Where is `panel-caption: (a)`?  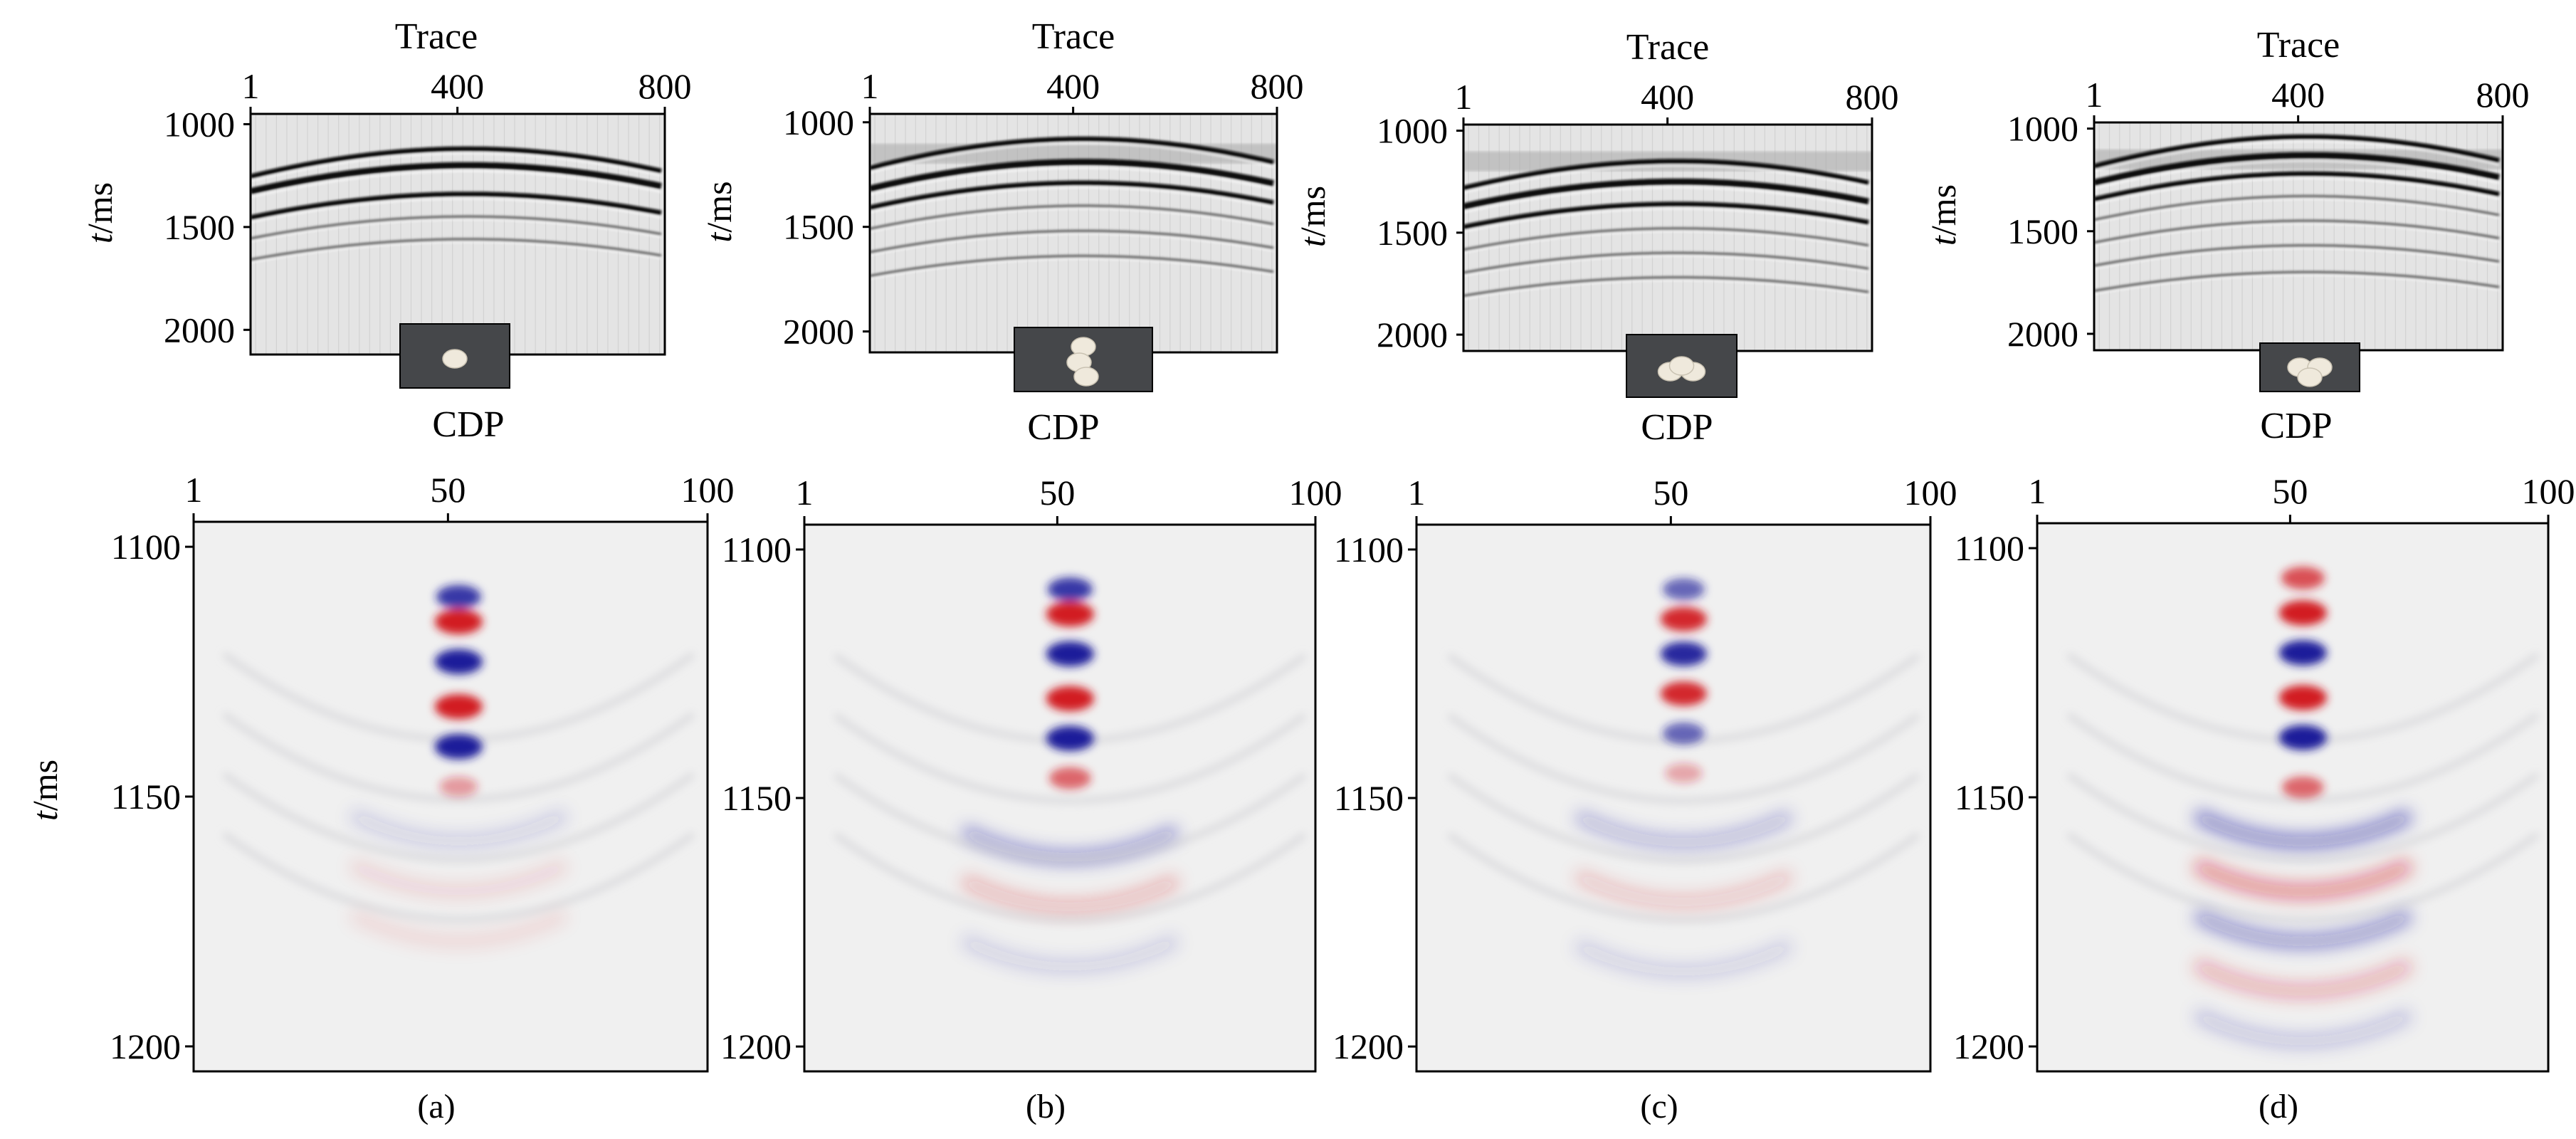
panel-caption: (a) is located at coordinates (436, 1106).